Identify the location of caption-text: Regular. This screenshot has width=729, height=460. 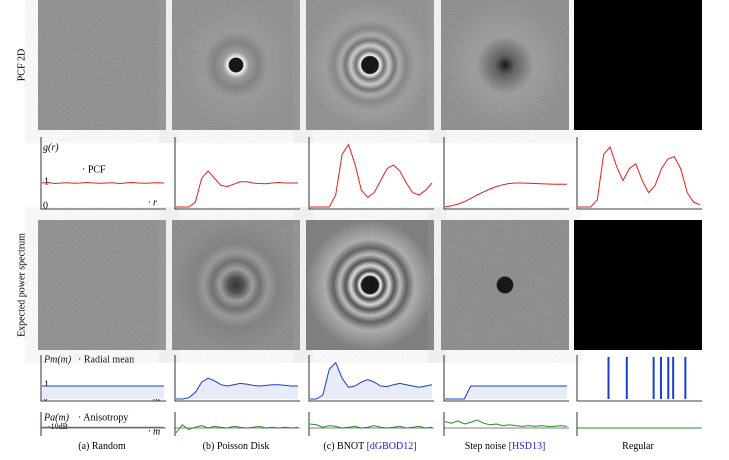
(638, 446).